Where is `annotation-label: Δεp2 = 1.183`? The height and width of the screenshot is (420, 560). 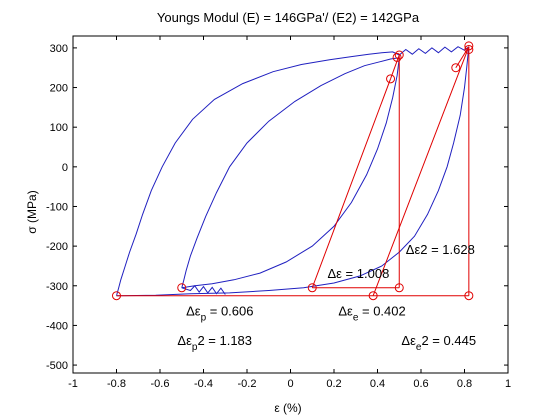
annotation-label: Δεp2 = 1.183 is located at coordinates (214, 343).